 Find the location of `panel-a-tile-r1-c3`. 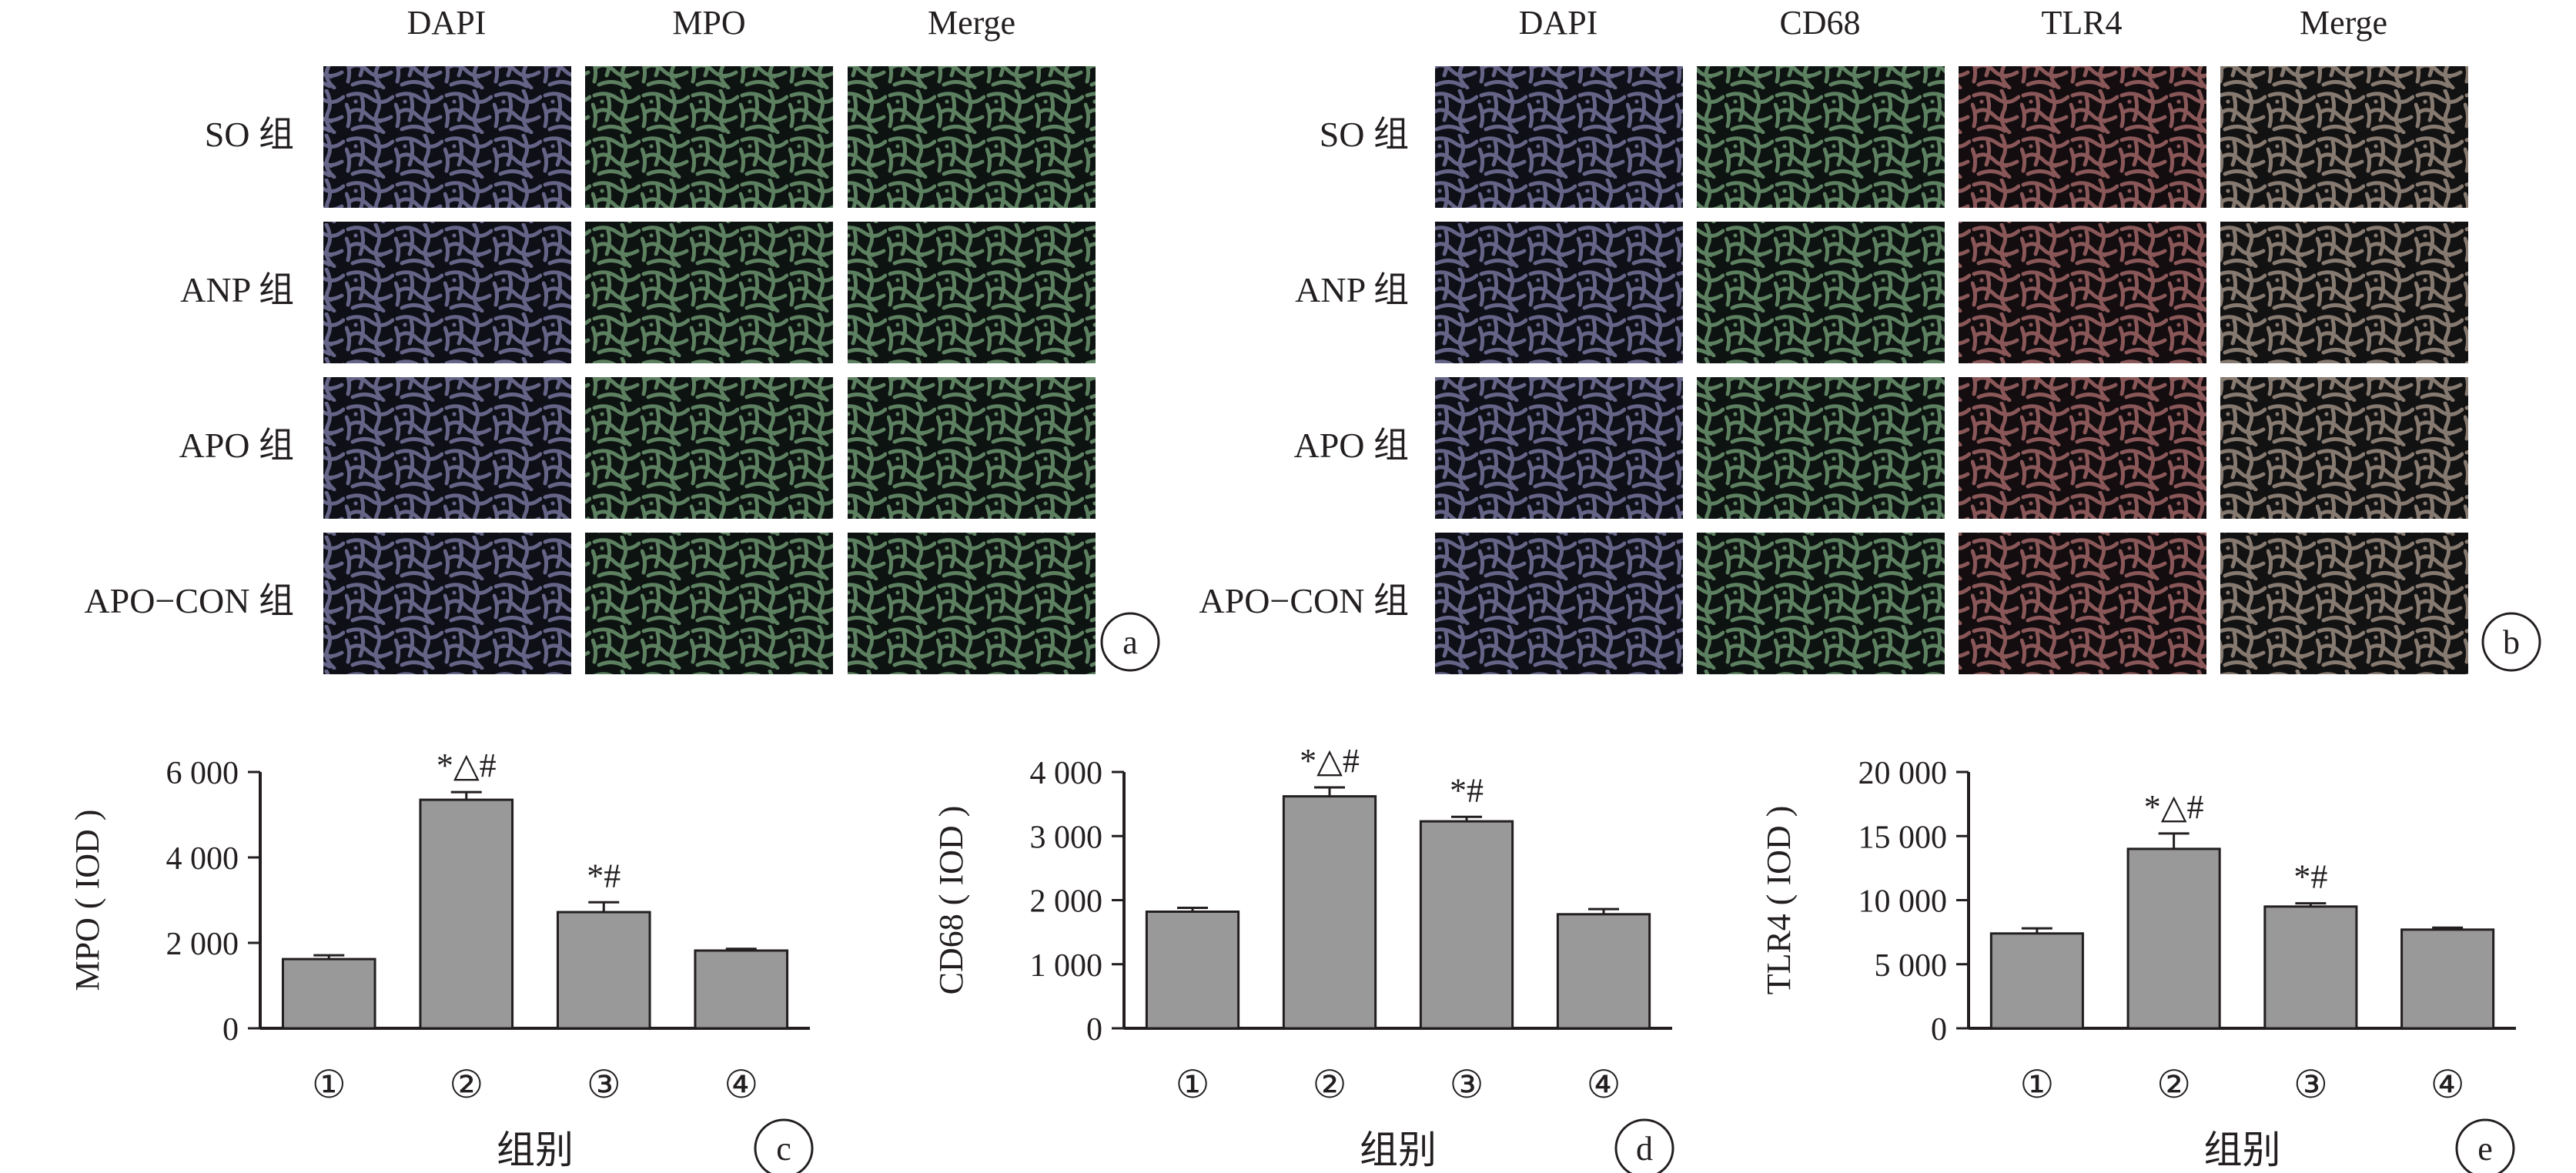

panel-a-tile-r1-c3 is located at coordinates (972, 137).